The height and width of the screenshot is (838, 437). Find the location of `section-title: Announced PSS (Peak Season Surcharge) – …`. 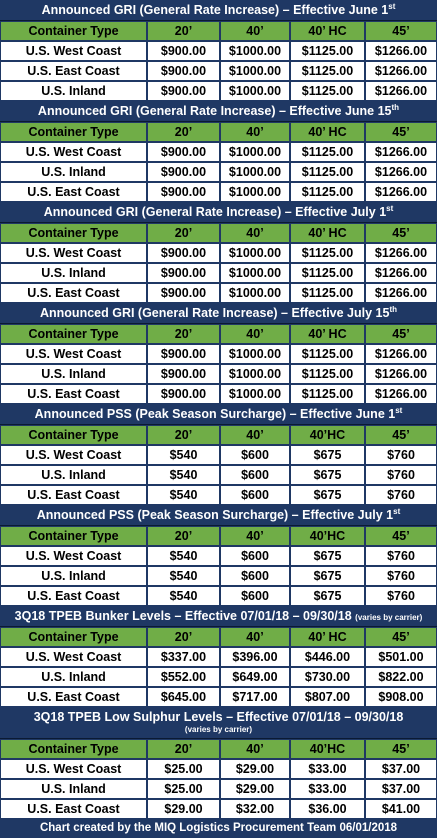

section-title: Announced PSS (Peak Season Surcharge) – … is located at coordinates (218, 414).